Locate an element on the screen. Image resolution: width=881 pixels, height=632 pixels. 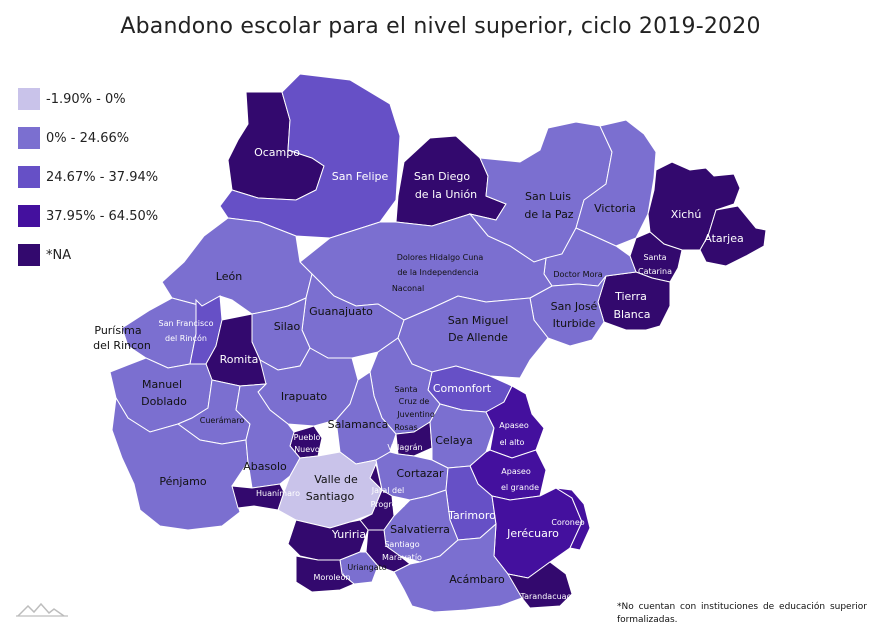
municipality-apaseo-el-alto is located at coordinates (515, 422).